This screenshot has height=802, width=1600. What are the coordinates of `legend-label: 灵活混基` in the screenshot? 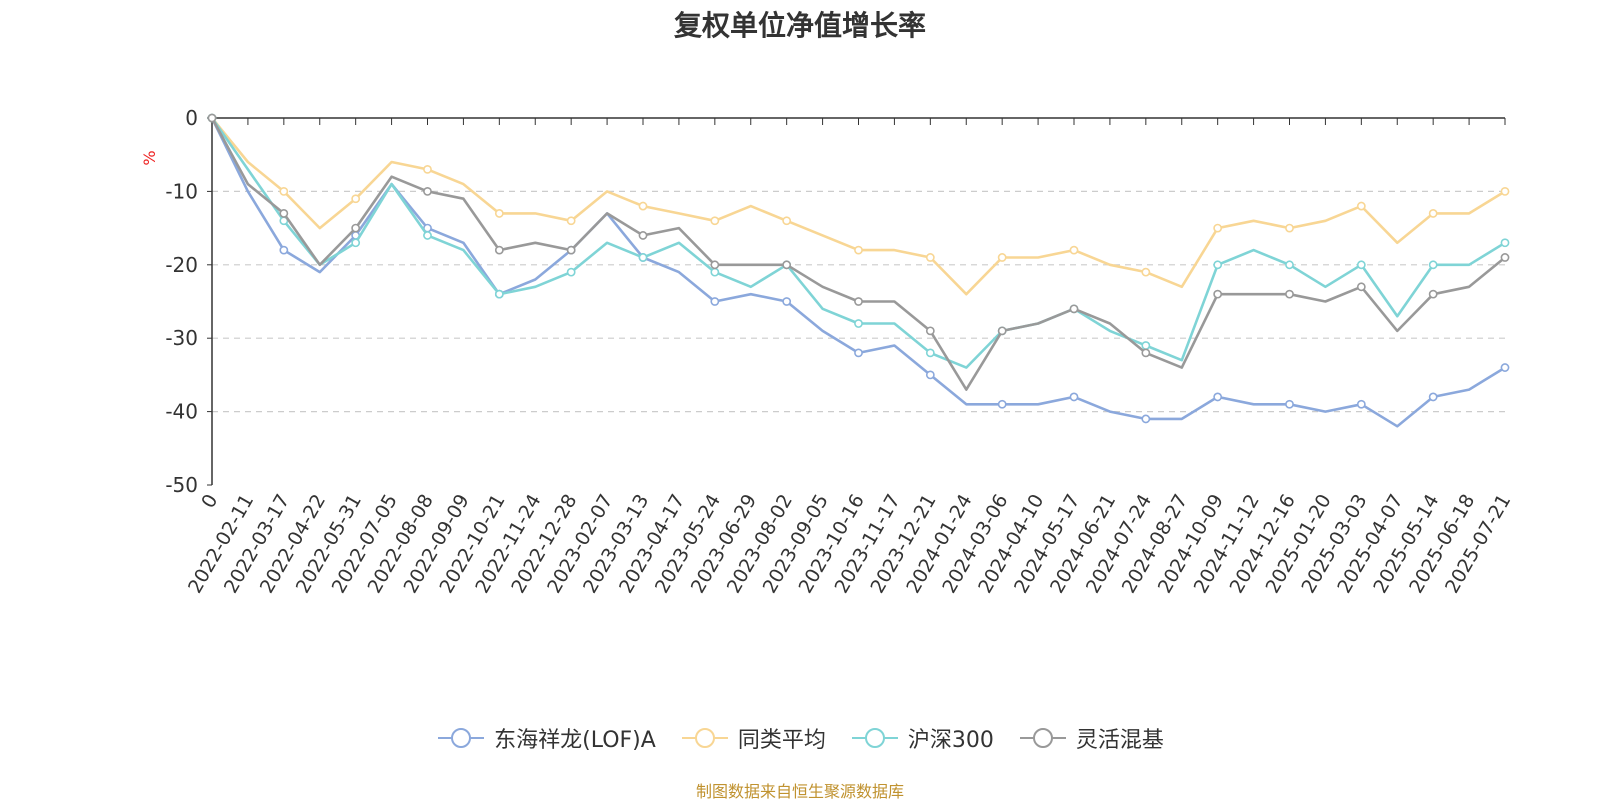 It's located at (1119, 740).